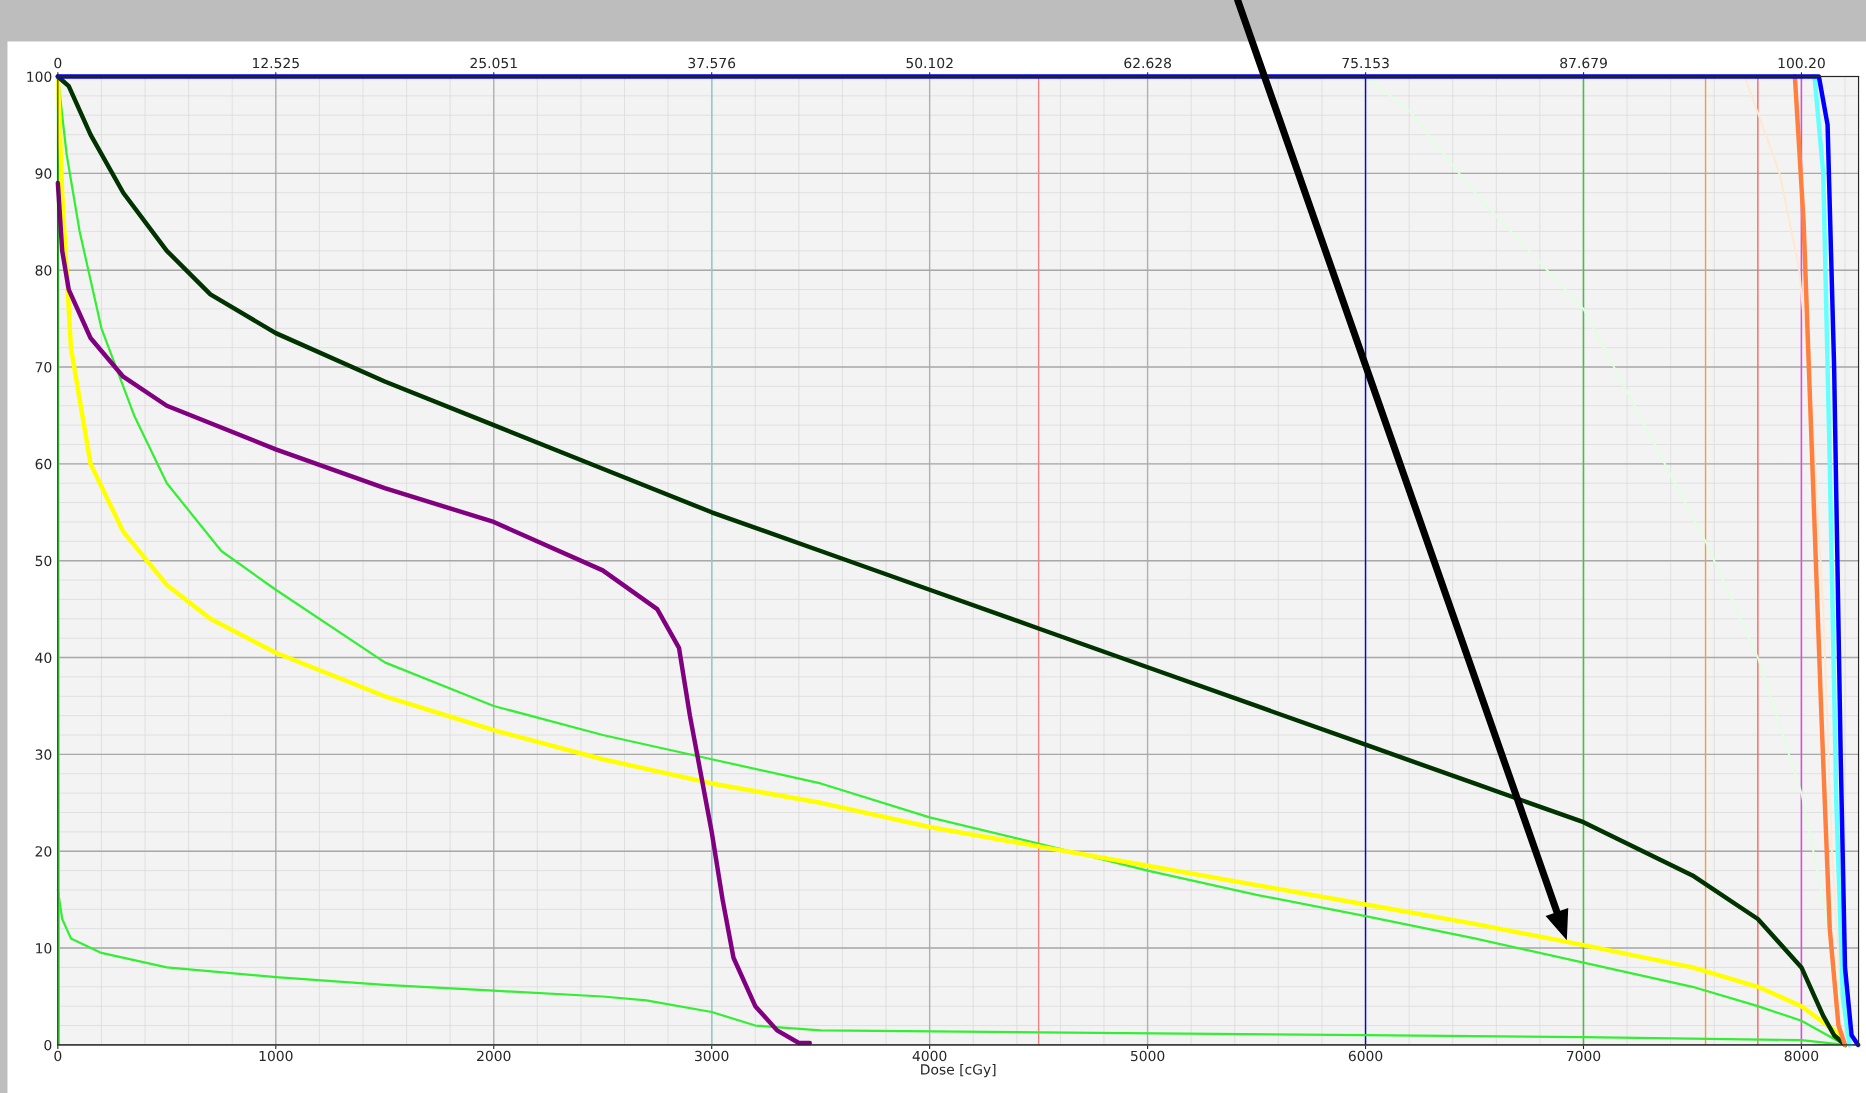 The height and width of the screenshot is (1093, 1866). I want to click on x-tick-label: 5000, so click(1147, 1056).